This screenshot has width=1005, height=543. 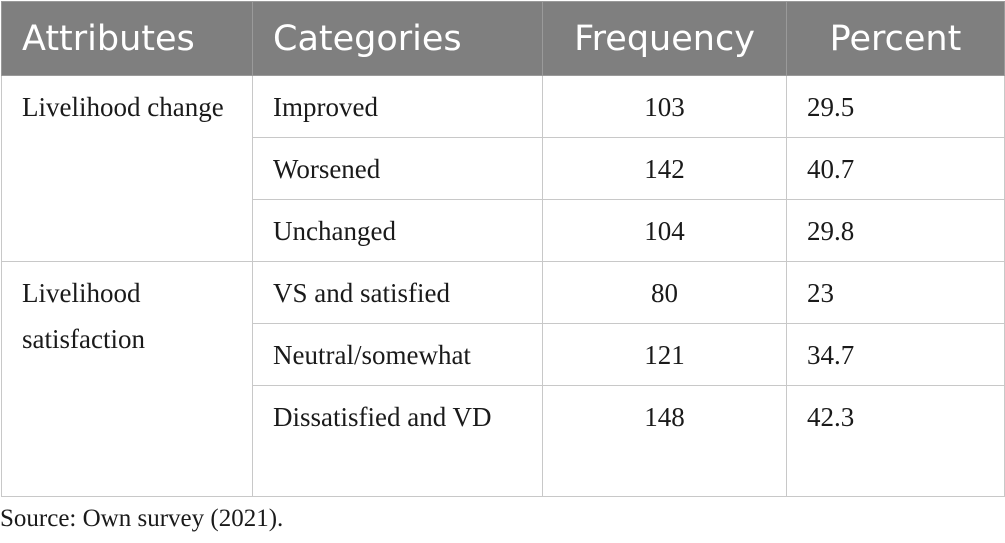 What do you see at coordinates (127, 38) in the screenshot?
I see `header-attributes: Attributes` at bounding box center [127, 38].